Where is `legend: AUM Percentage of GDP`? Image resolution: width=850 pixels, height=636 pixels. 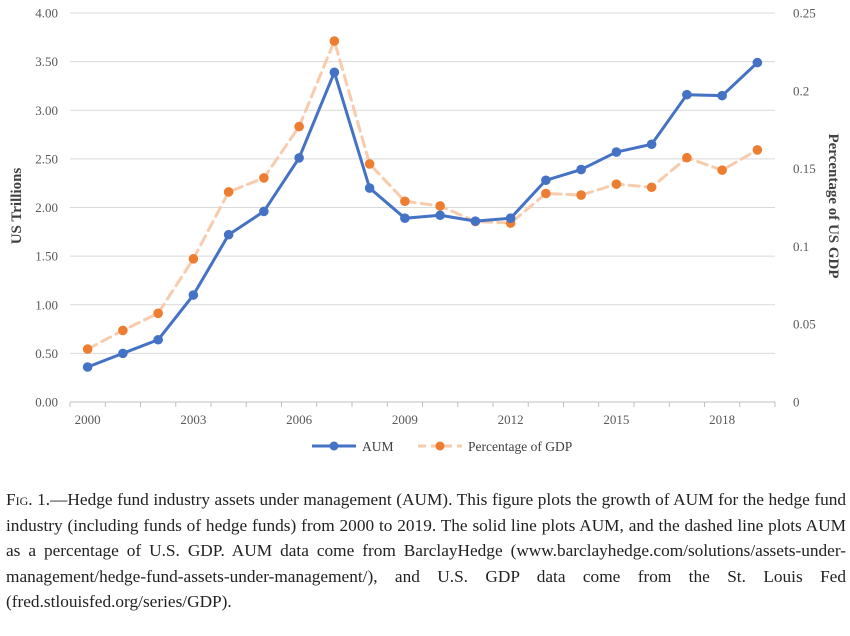
legend: AUM Percentage of GDP is located at coordinates (442, 446).